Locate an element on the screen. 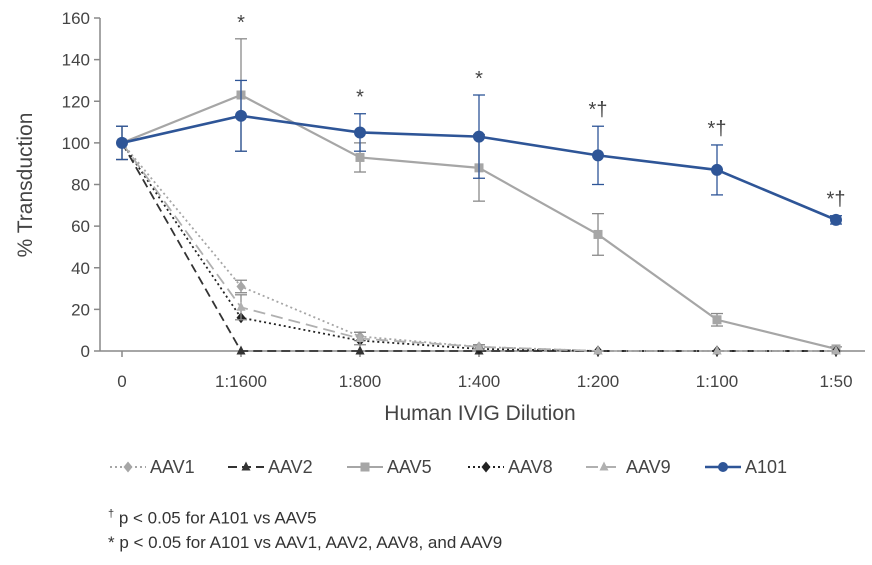  legend-item-aav9: AAV9 is located at coordinates (628, 467).